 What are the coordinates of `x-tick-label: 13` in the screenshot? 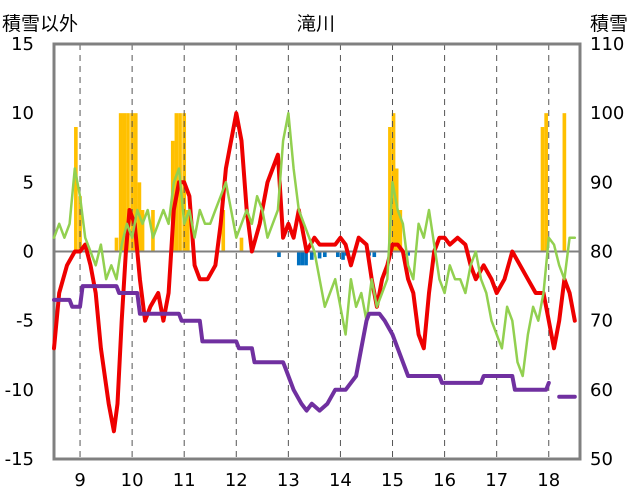 It's located at (288, 480).